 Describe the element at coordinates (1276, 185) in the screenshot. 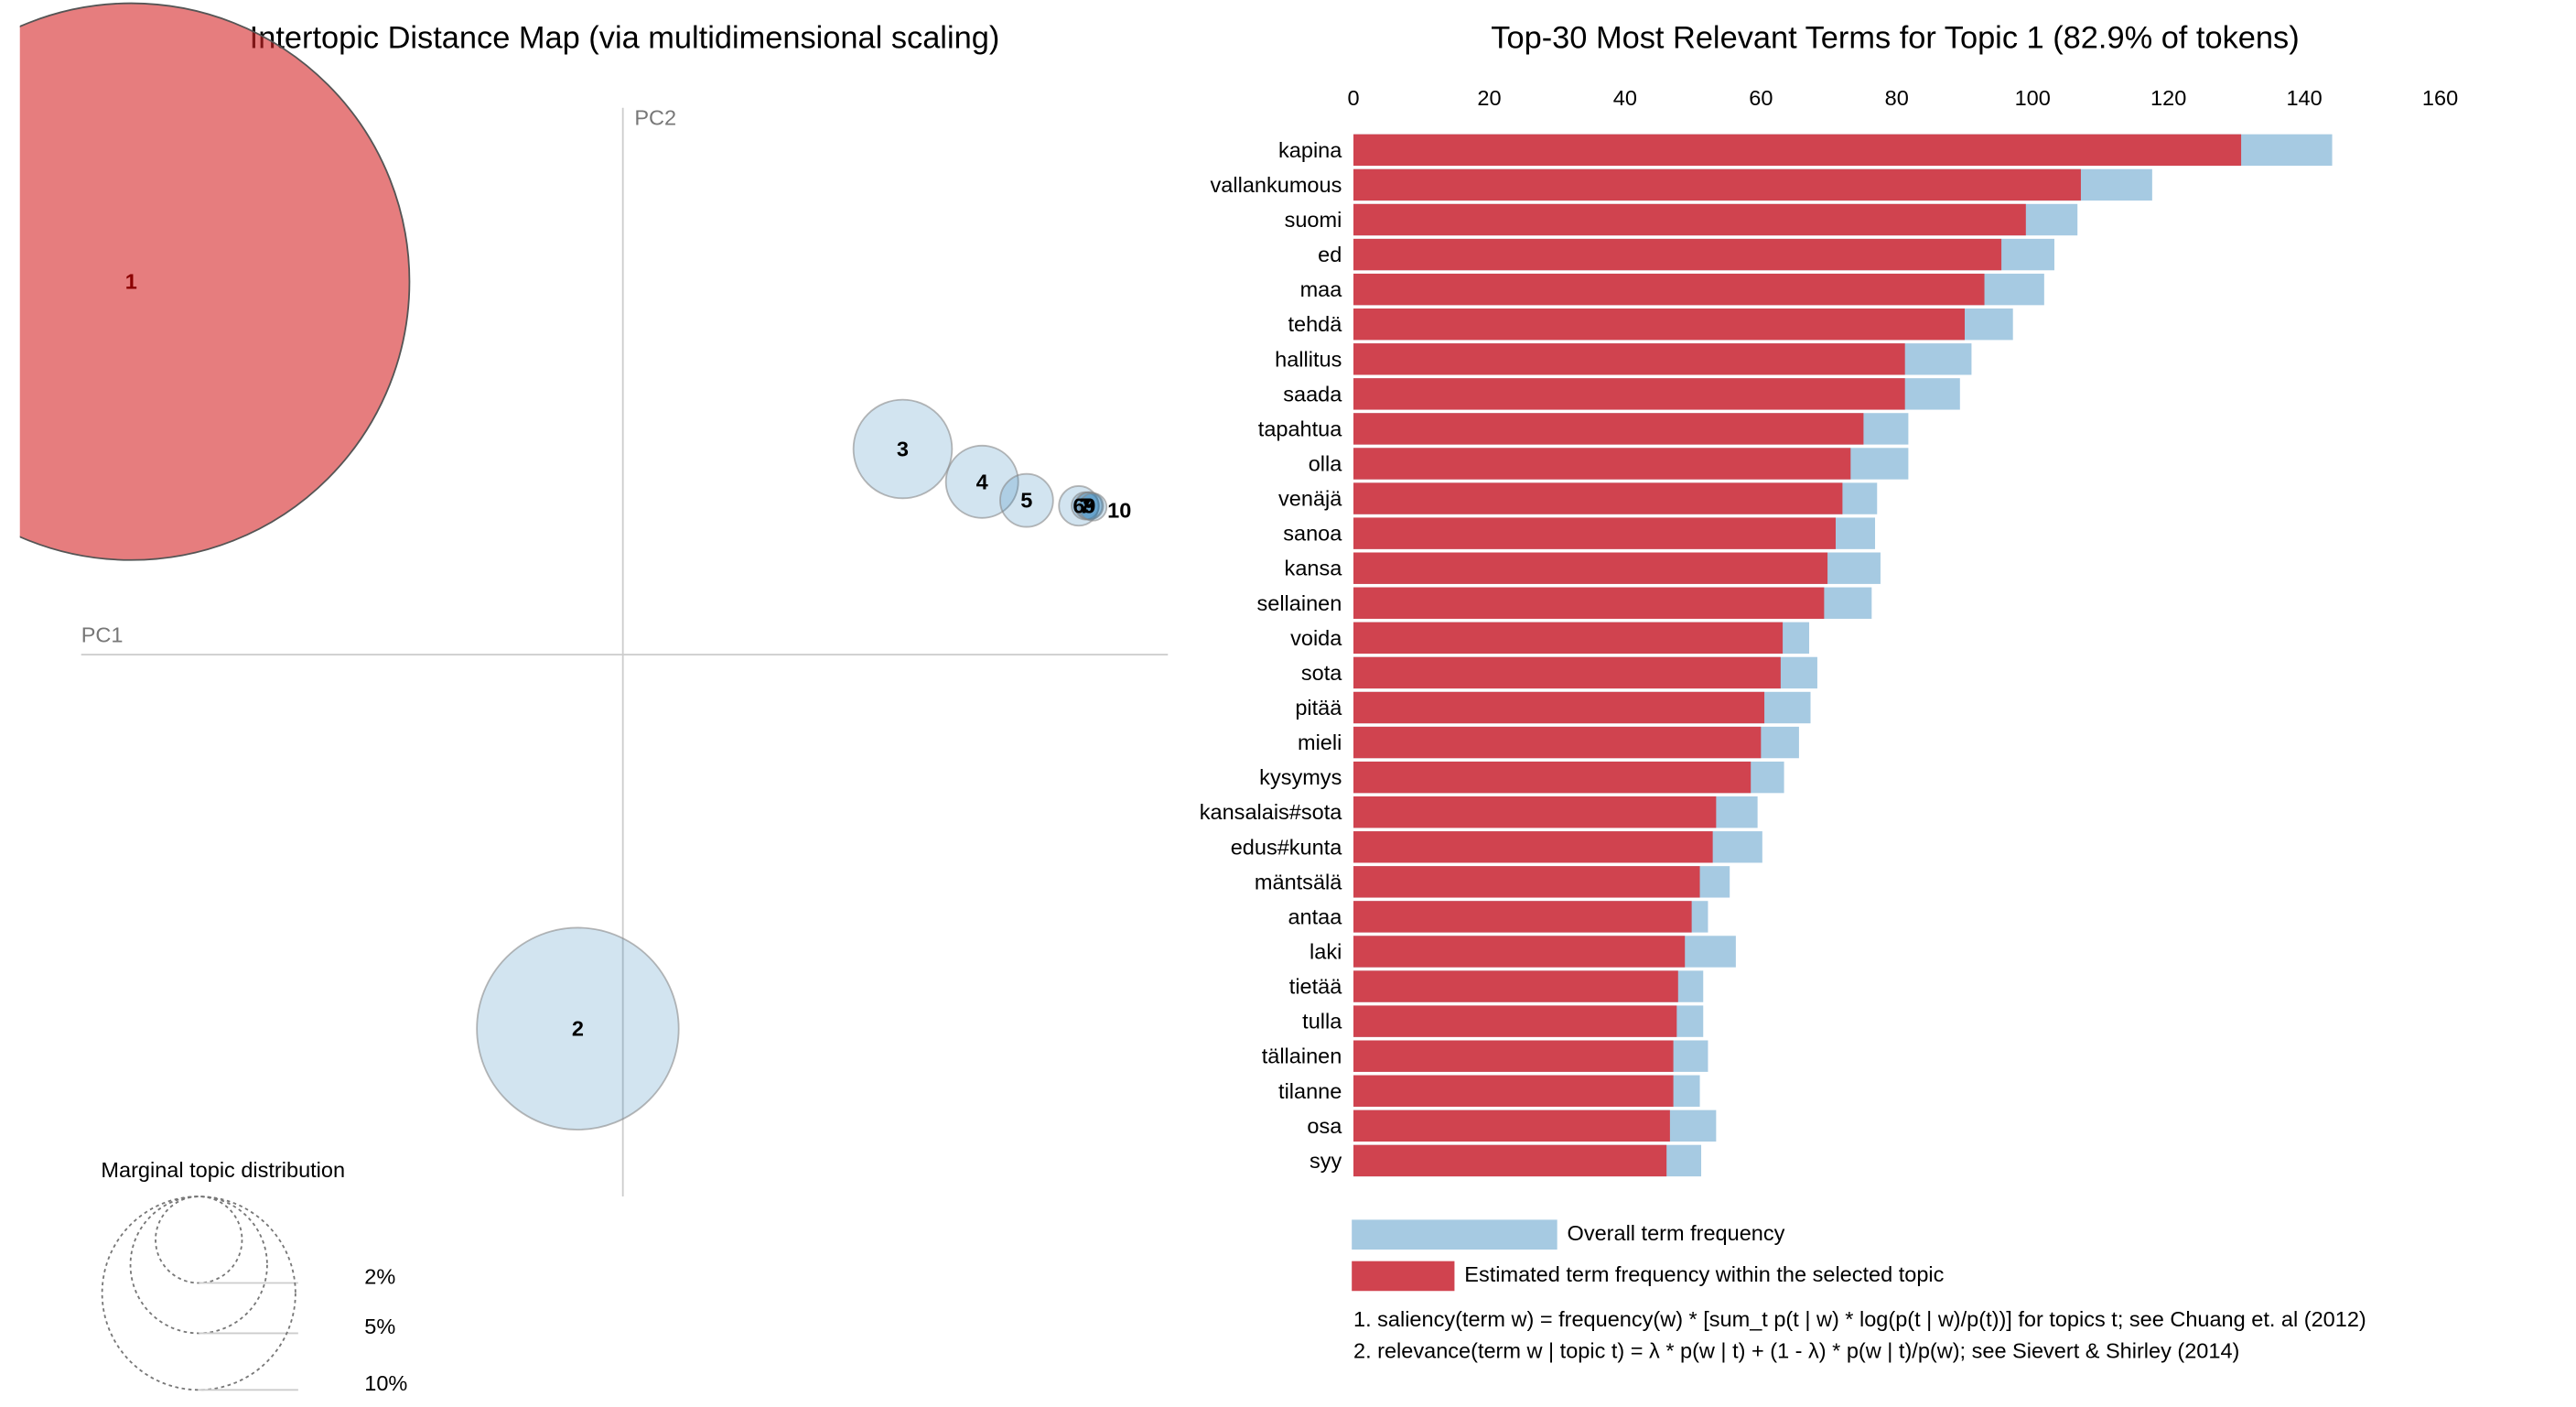

I see `term-label: vallankumous` at that location.